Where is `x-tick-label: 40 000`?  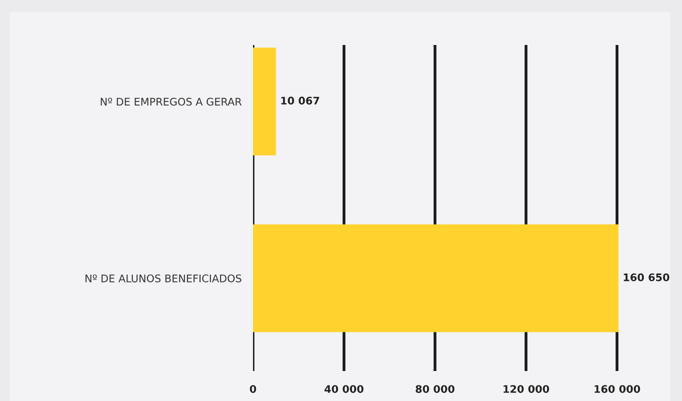
x-tick-label: 40 000 is located at coordinates (344, 389).